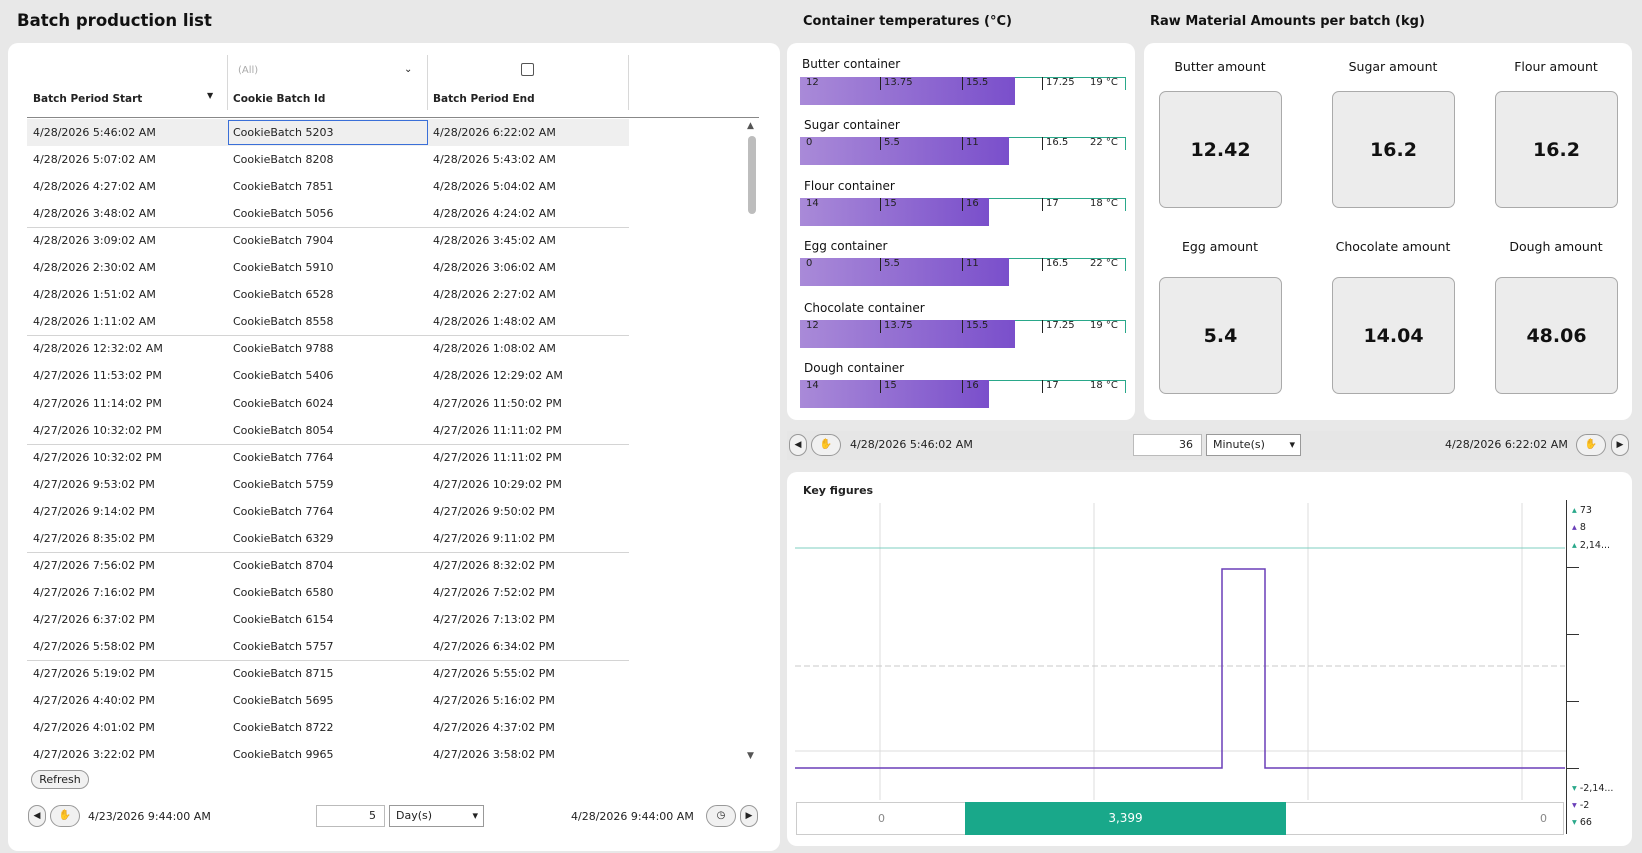  Describe the element at coordinates (1104, 203) in the screenshot. I see `gauge-tick-label: 18 °C` at that location.